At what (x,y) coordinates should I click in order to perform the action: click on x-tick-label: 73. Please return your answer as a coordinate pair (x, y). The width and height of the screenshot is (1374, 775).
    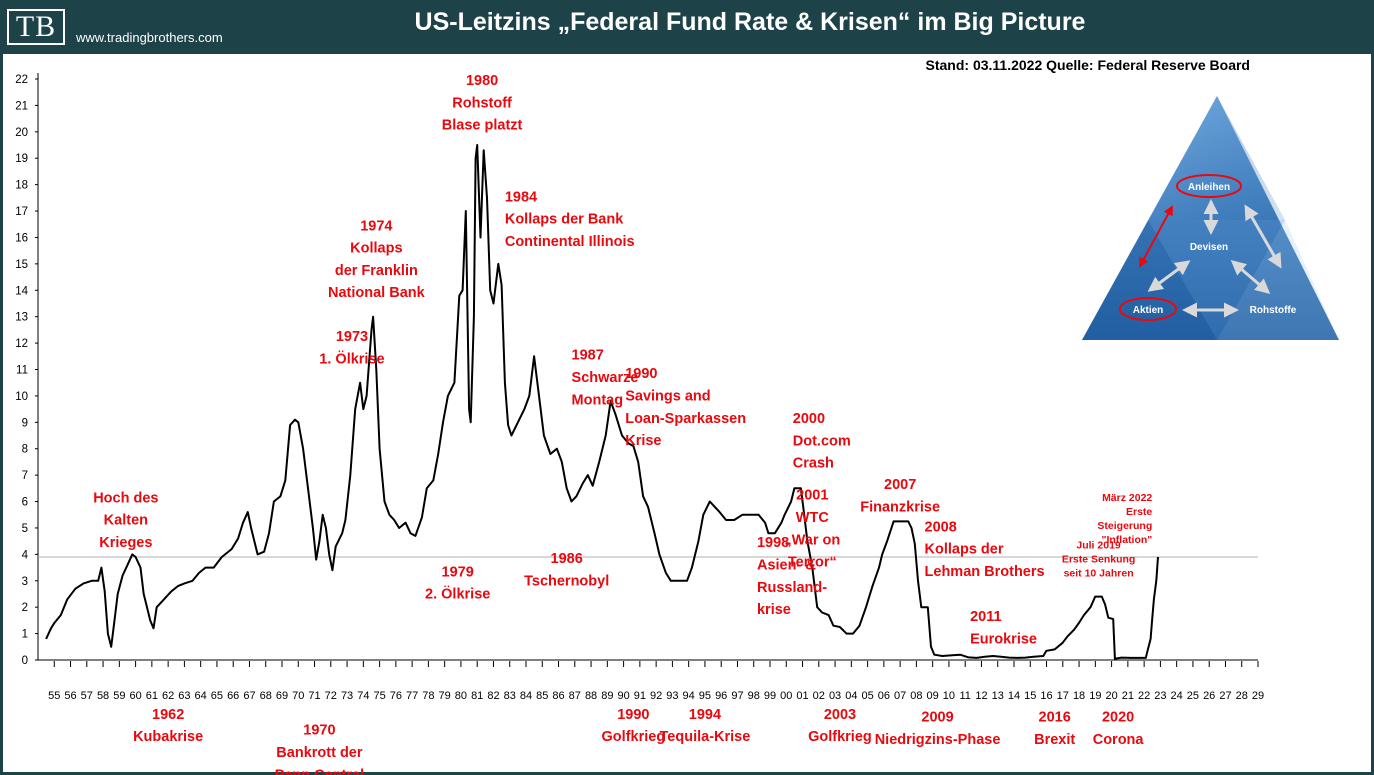
    Looking at the image, I should click on (347, 696).